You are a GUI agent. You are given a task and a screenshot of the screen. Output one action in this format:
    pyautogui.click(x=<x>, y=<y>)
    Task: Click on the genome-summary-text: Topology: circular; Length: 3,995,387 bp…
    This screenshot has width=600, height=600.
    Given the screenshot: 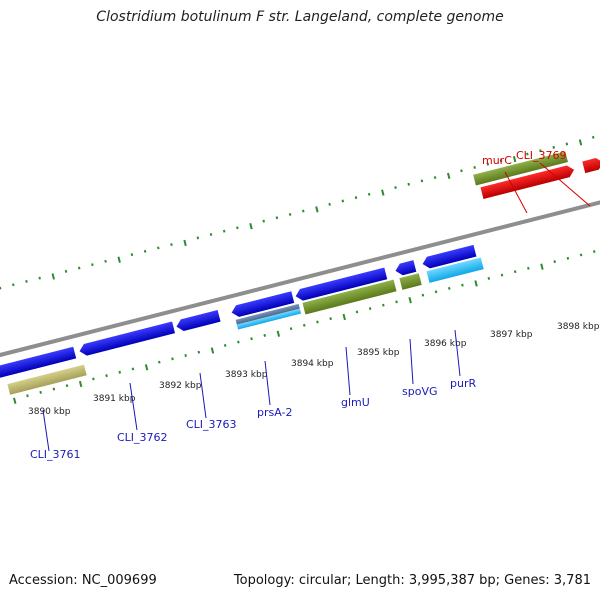 What is the action you would take?
    pyautogui.click(x=412, y=580)
    